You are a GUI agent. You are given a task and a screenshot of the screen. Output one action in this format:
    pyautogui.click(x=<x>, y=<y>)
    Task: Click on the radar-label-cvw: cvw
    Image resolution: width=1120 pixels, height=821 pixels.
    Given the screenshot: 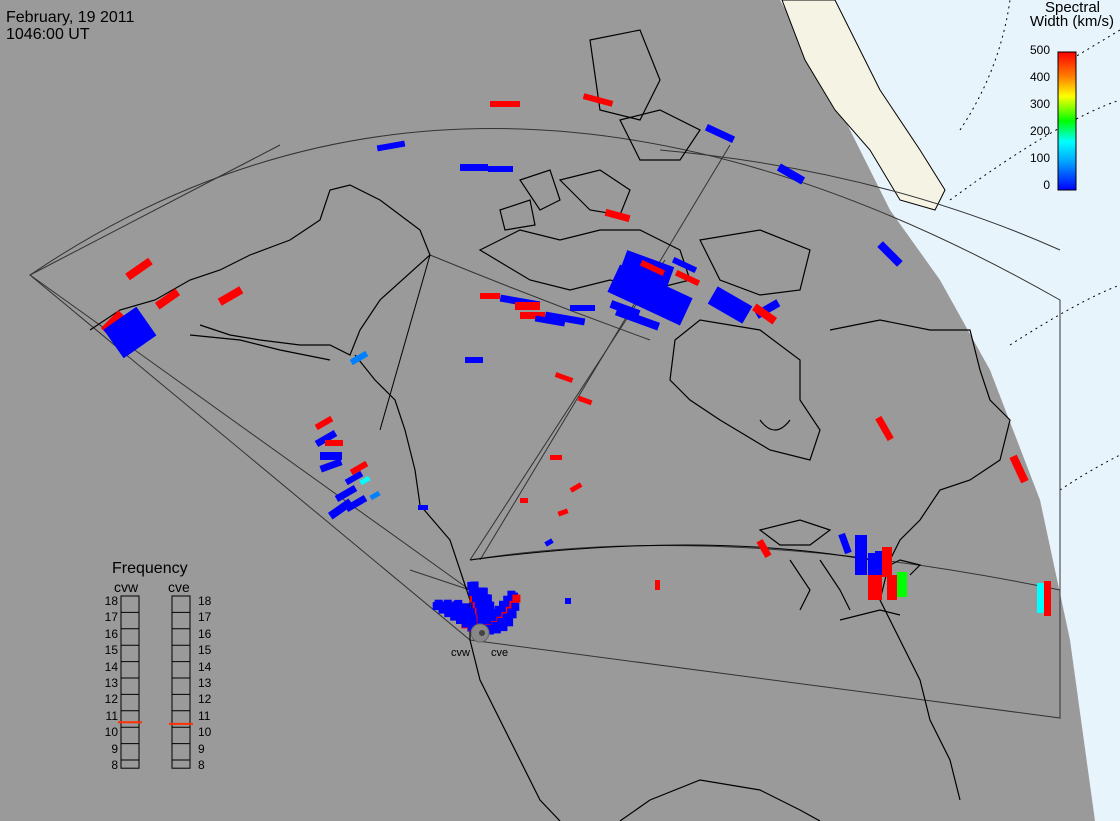 What is the action you would take?
    pyautogui.click(x=460, y=653)
    